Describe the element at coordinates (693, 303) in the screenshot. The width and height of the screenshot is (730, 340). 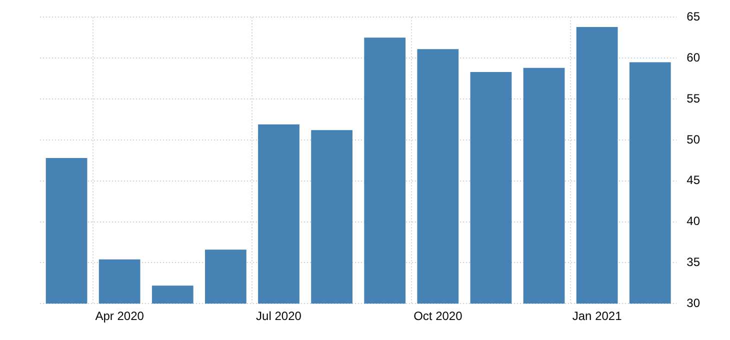
I see `y-tick-label: 30` at that location.